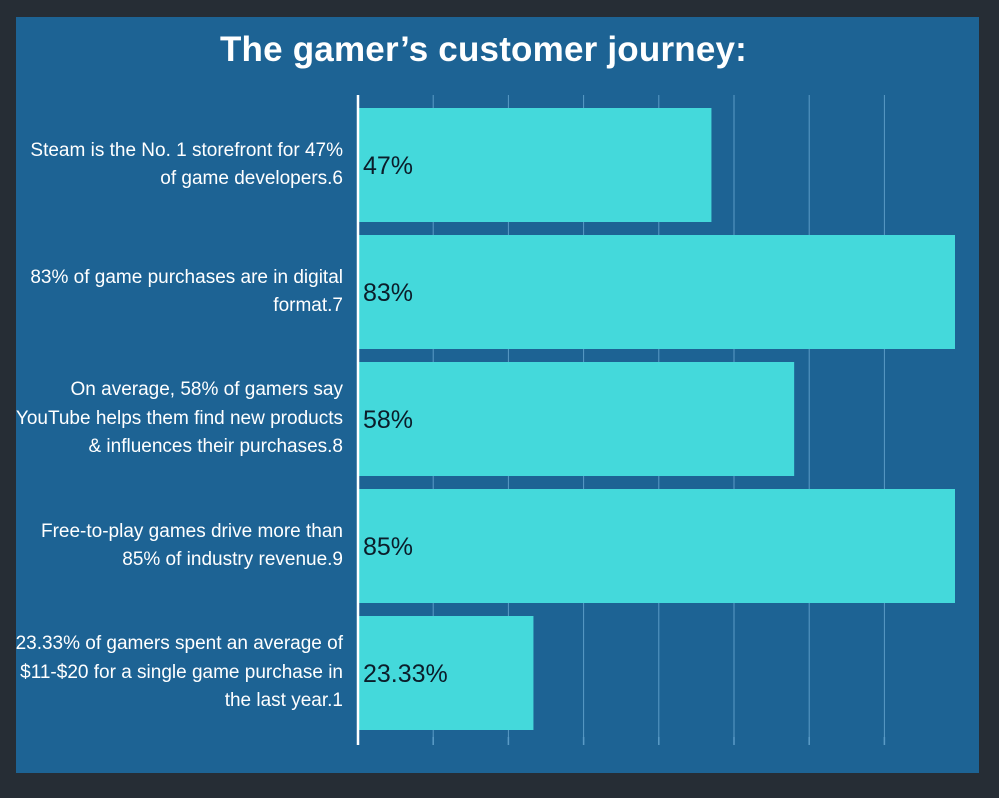  Describe the element at coordinates (483, 49) in the screenshot. I see `chart-title: The gamer’s customer journey:` at that location.